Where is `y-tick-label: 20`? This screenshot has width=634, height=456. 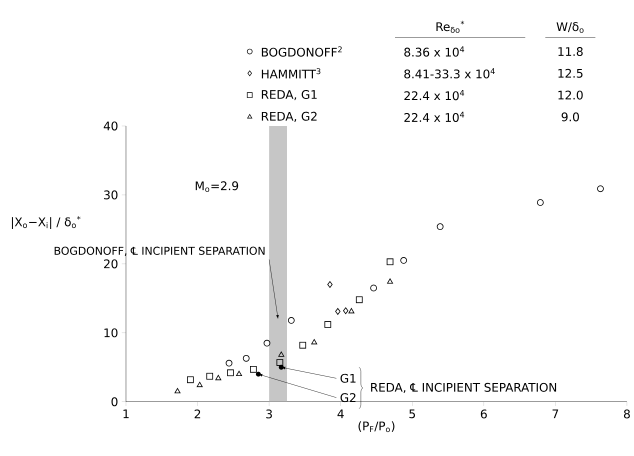 y-tick-label: 20 is located at coordinates (111, 263).